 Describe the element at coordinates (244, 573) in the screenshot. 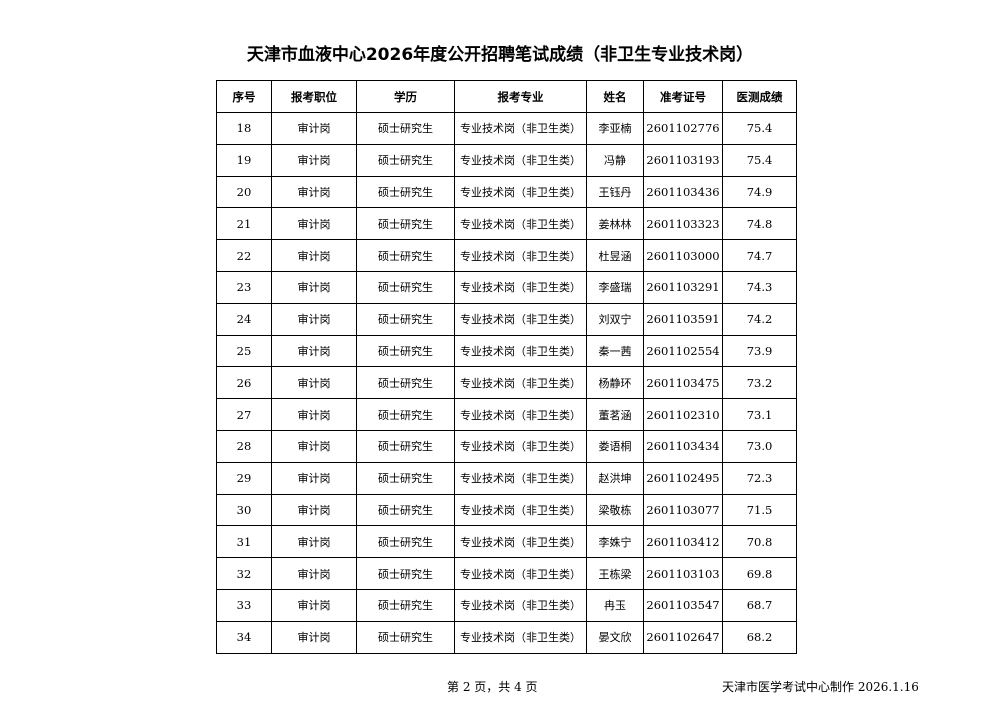

I see `cell-seq: 32` at that location.